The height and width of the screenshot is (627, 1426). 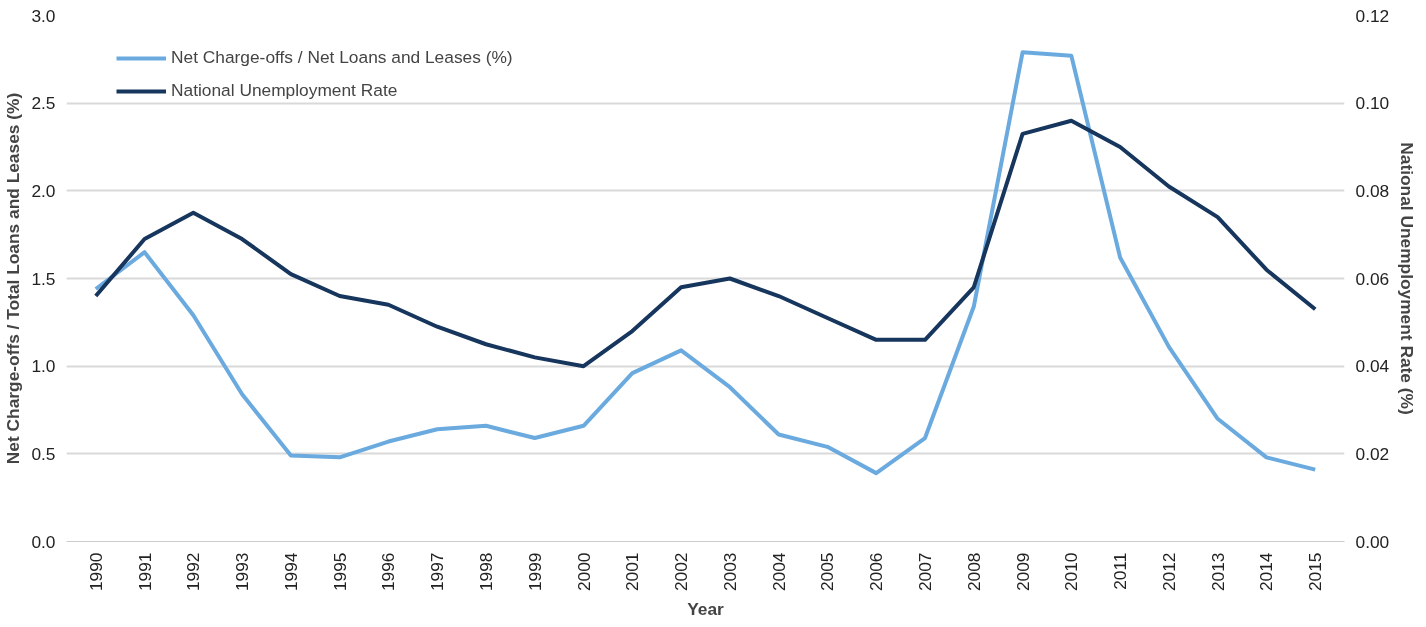 What do you see at coordinates (43, 103) in the screenshot?
I see `y-tick-label: 2.5` at bounding box center [43, 103].